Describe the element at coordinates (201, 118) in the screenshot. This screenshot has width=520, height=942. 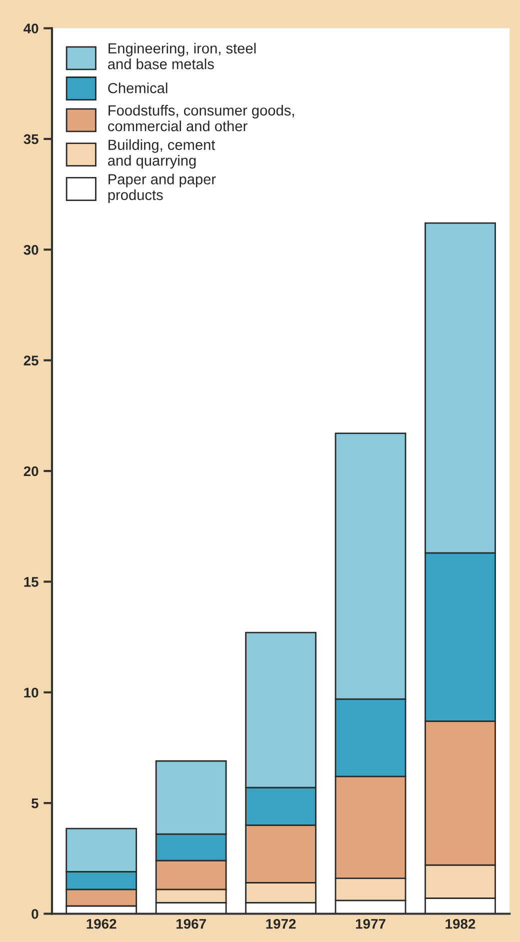
I see `legend-label: Foodstuffs, consumer goods, commercial and other` at that location.